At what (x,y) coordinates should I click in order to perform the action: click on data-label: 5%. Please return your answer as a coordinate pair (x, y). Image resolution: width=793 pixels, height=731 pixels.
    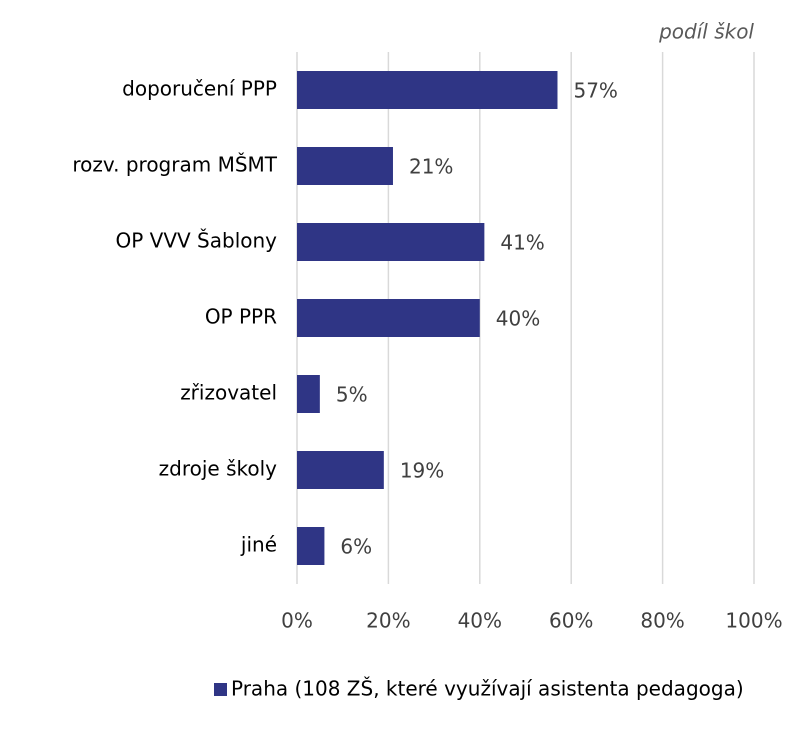
    Looking at the image, I should click on (352, 395).